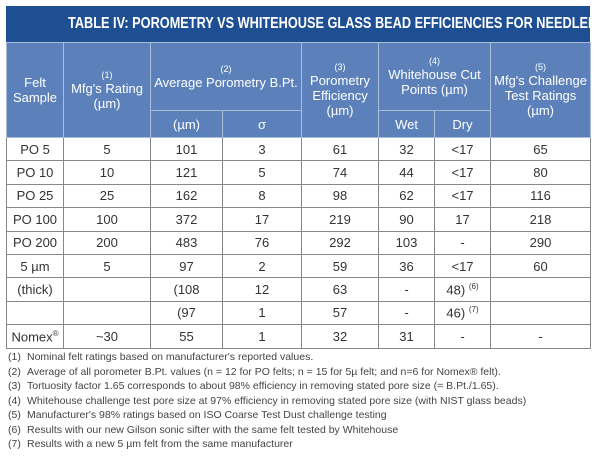 The height and width of the screenshot is (466, 600). What do you see at coordinates (463, 313) in the screenshot?
I see `table-cell: 46) (7)` at bounding box center [463, 313].